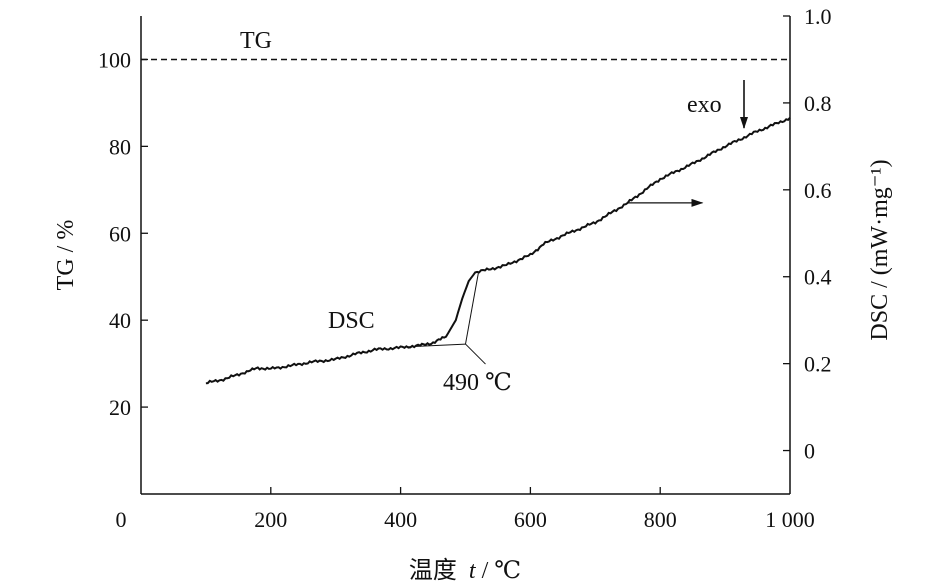  What do you see at coordinates (433, 345) in the screenshot?
I see `onset-baseline` at bounding box center [433, 345].